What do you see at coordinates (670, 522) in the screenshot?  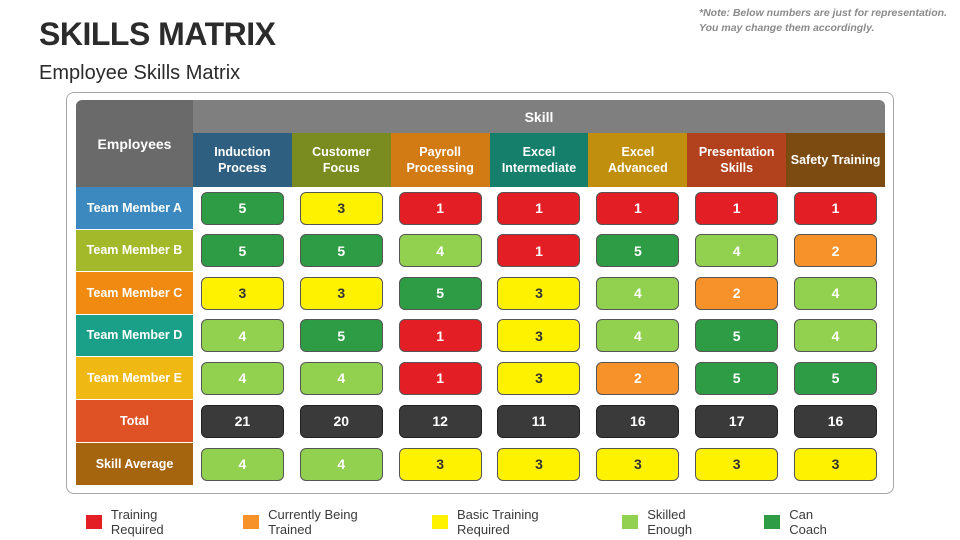 I see `legend-label: Skilled Enough` at bounding box center [670, 522].